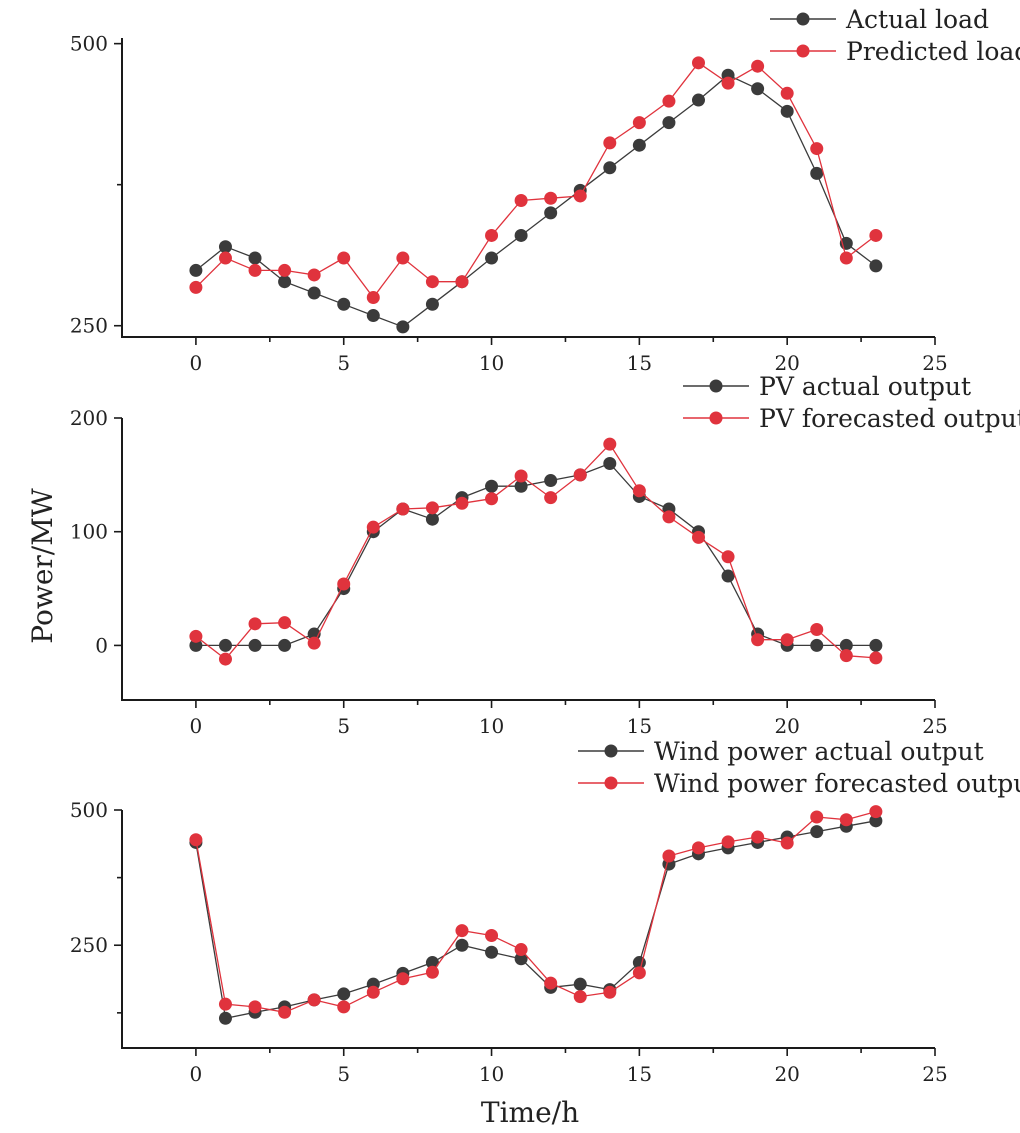 This screenshot has height=1133, width=1020. What do you see at coordinates (917, 19) in the screenshot?
I see `legend-label: Actual load` at bounding box center [917, 19].